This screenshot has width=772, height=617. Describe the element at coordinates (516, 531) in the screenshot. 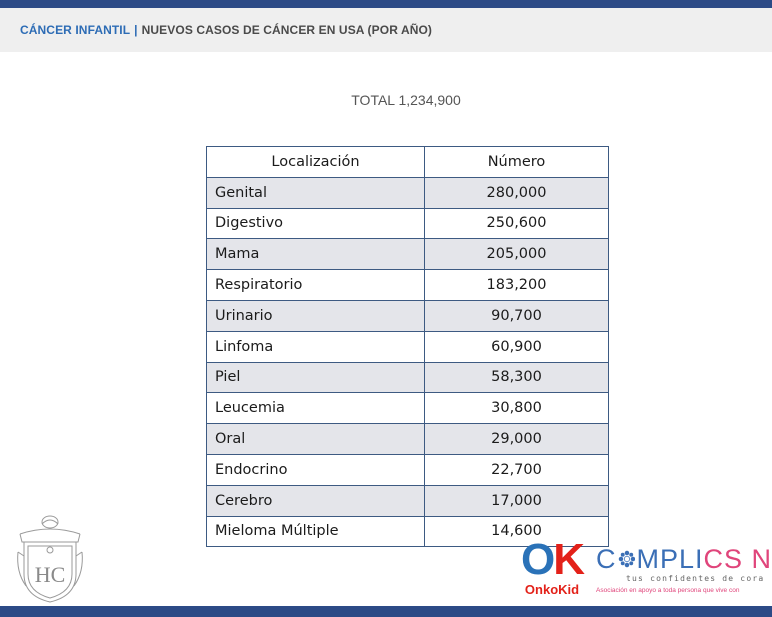

I see `cell-numero: 14,600` at that location.